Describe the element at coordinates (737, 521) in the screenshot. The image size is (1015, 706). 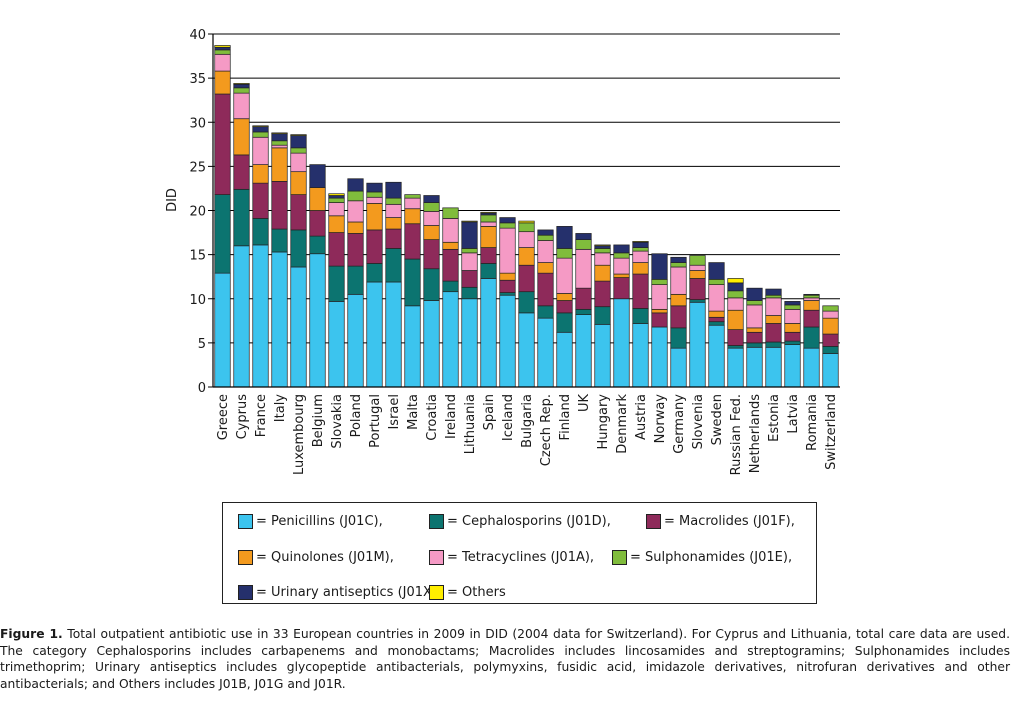
I see `legend-label: Macrolides (J01F),` at that location.